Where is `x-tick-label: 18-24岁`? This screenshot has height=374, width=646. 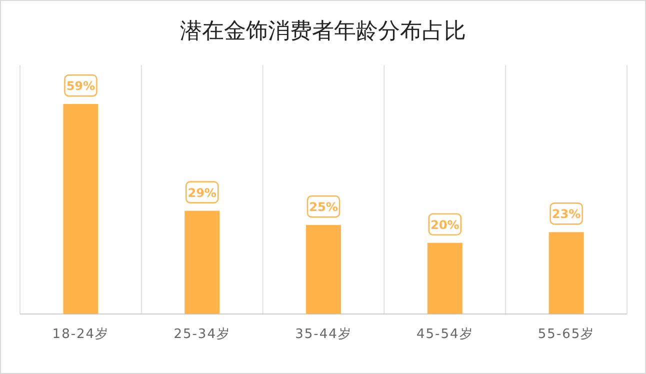 x-tick-label: 18-24岁 is located at coordinates (81, 334).